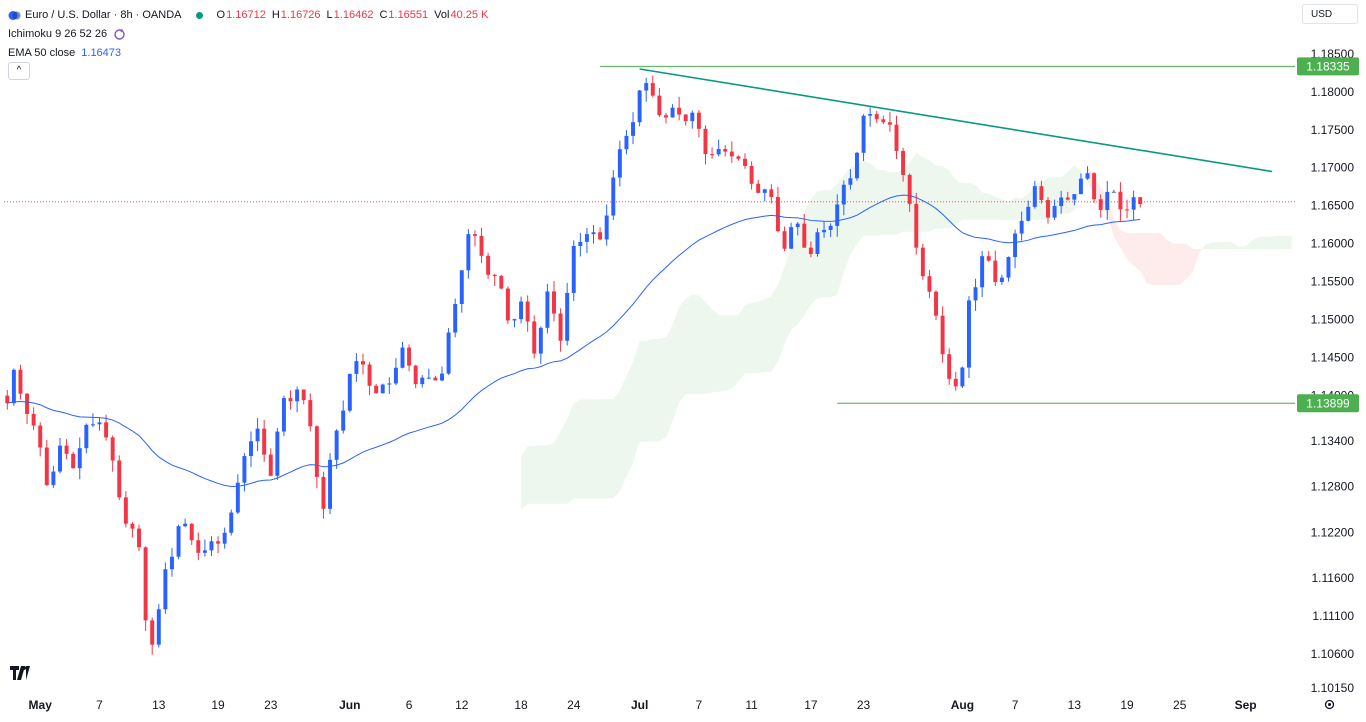 This screenshot has width=1366, height=722. I want to click on euro-flag-icon, so click(14, 15).